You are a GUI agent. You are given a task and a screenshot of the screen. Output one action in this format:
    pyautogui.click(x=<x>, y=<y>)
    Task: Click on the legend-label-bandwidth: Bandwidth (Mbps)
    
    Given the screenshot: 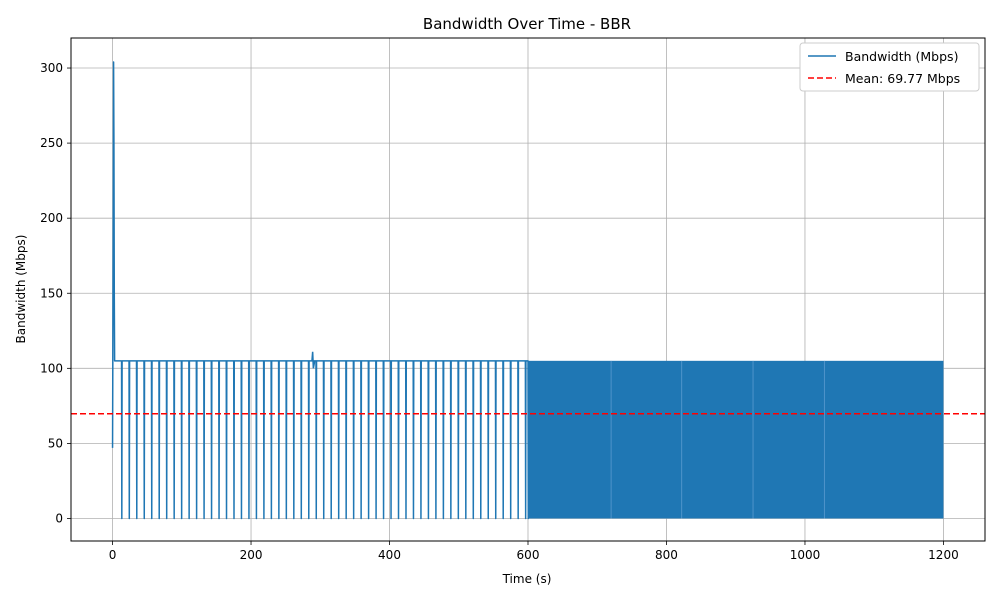 What is the action you would take?
    pyautogui.click(x=901, y=56)
    